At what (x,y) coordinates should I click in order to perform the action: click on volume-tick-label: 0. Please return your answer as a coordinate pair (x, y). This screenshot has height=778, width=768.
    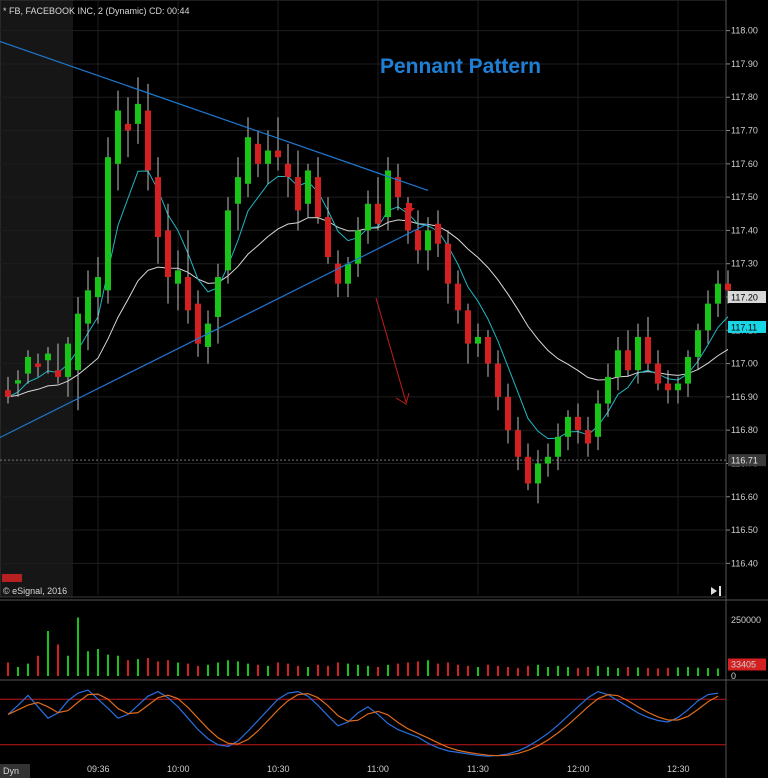
    Looking at the image, I should click on (733, 676).